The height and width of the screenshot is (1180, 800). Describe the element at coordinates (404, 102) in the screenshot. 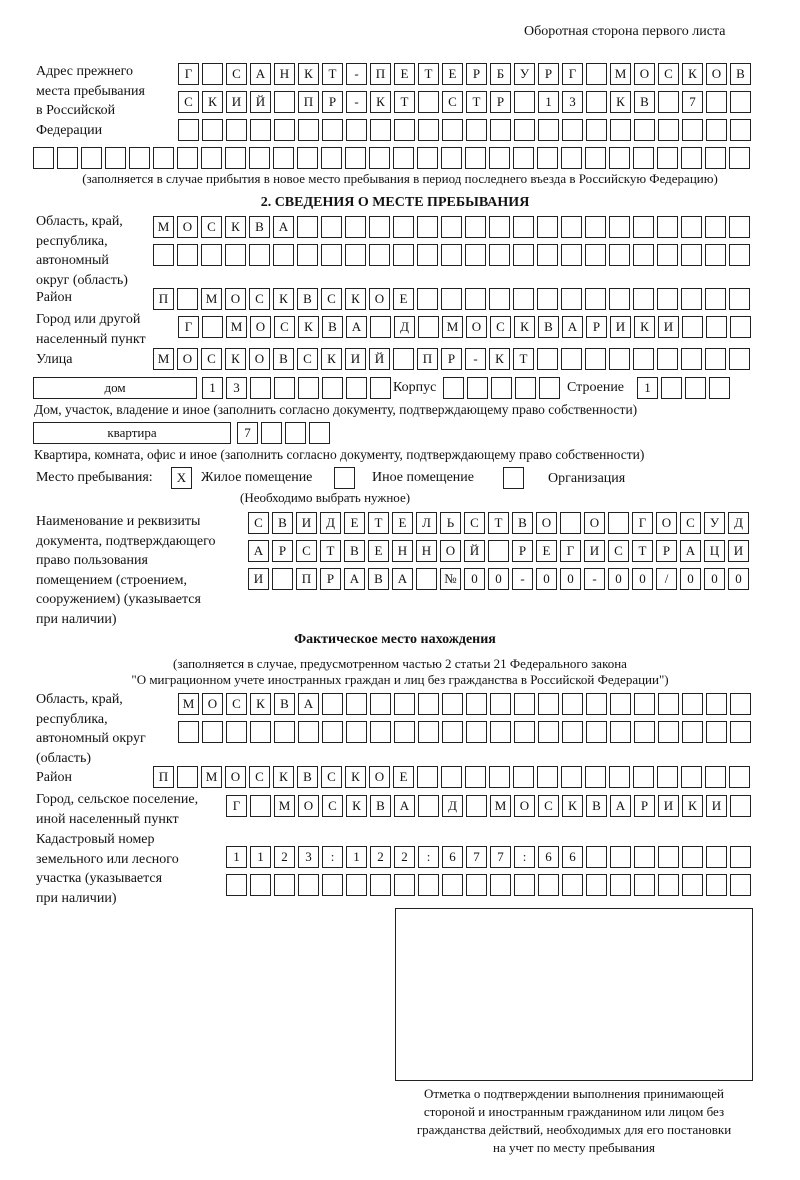

I see `char-cell: Т` at that location.